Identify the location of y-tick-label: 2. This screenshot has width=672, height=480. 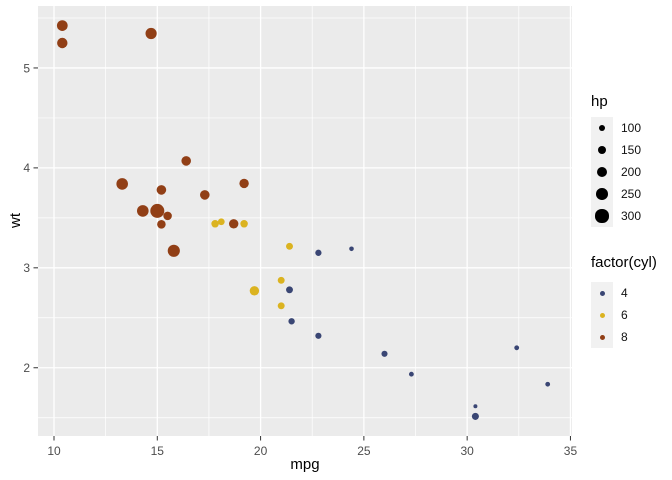
(26, 368).